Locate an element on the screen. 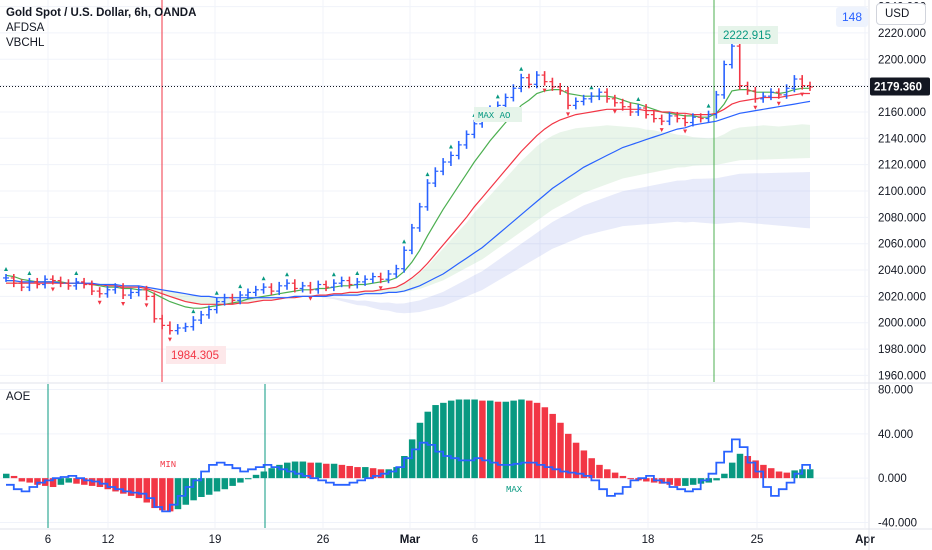 This screenshot has height=550, width=932. oscillator-line is located at coordinates (408, 475).